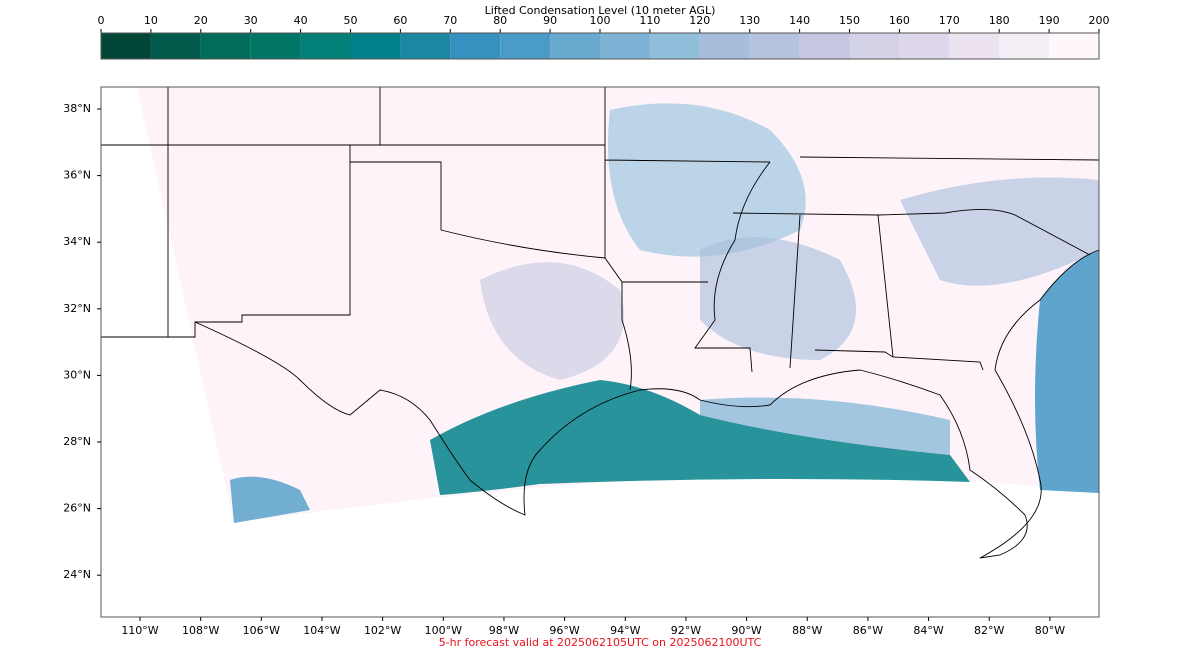  I want to click on lat-tick-label: 34°N, so click(77, 241).